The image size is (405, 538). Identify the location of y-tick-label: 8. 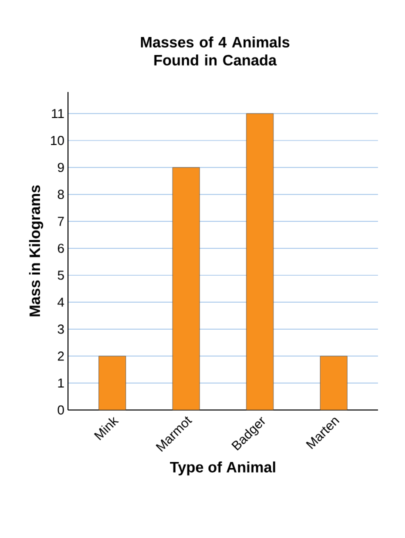
(61, 195).